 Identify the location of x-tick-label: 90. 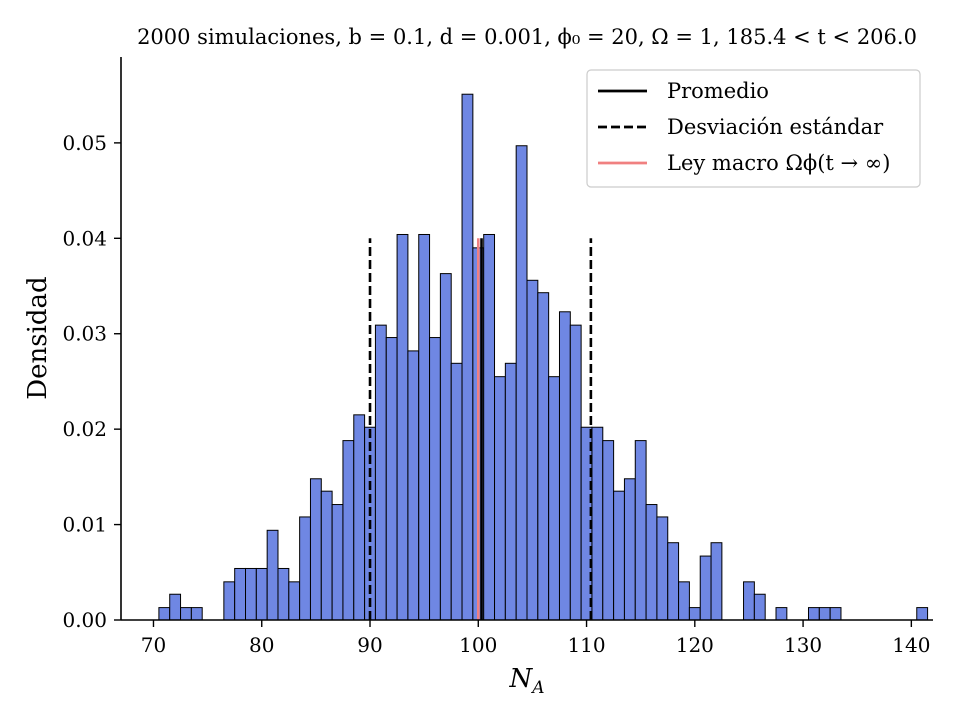
(369, 645).